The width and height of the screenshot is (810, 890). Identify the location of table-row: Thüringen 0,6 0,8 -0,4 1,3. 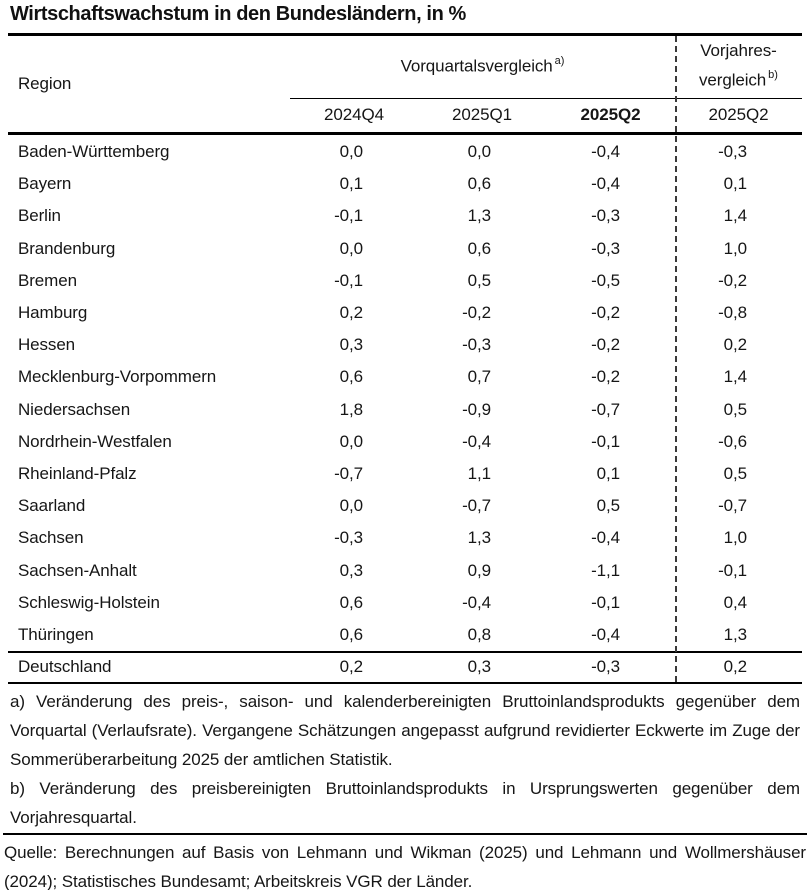
(405, 635).